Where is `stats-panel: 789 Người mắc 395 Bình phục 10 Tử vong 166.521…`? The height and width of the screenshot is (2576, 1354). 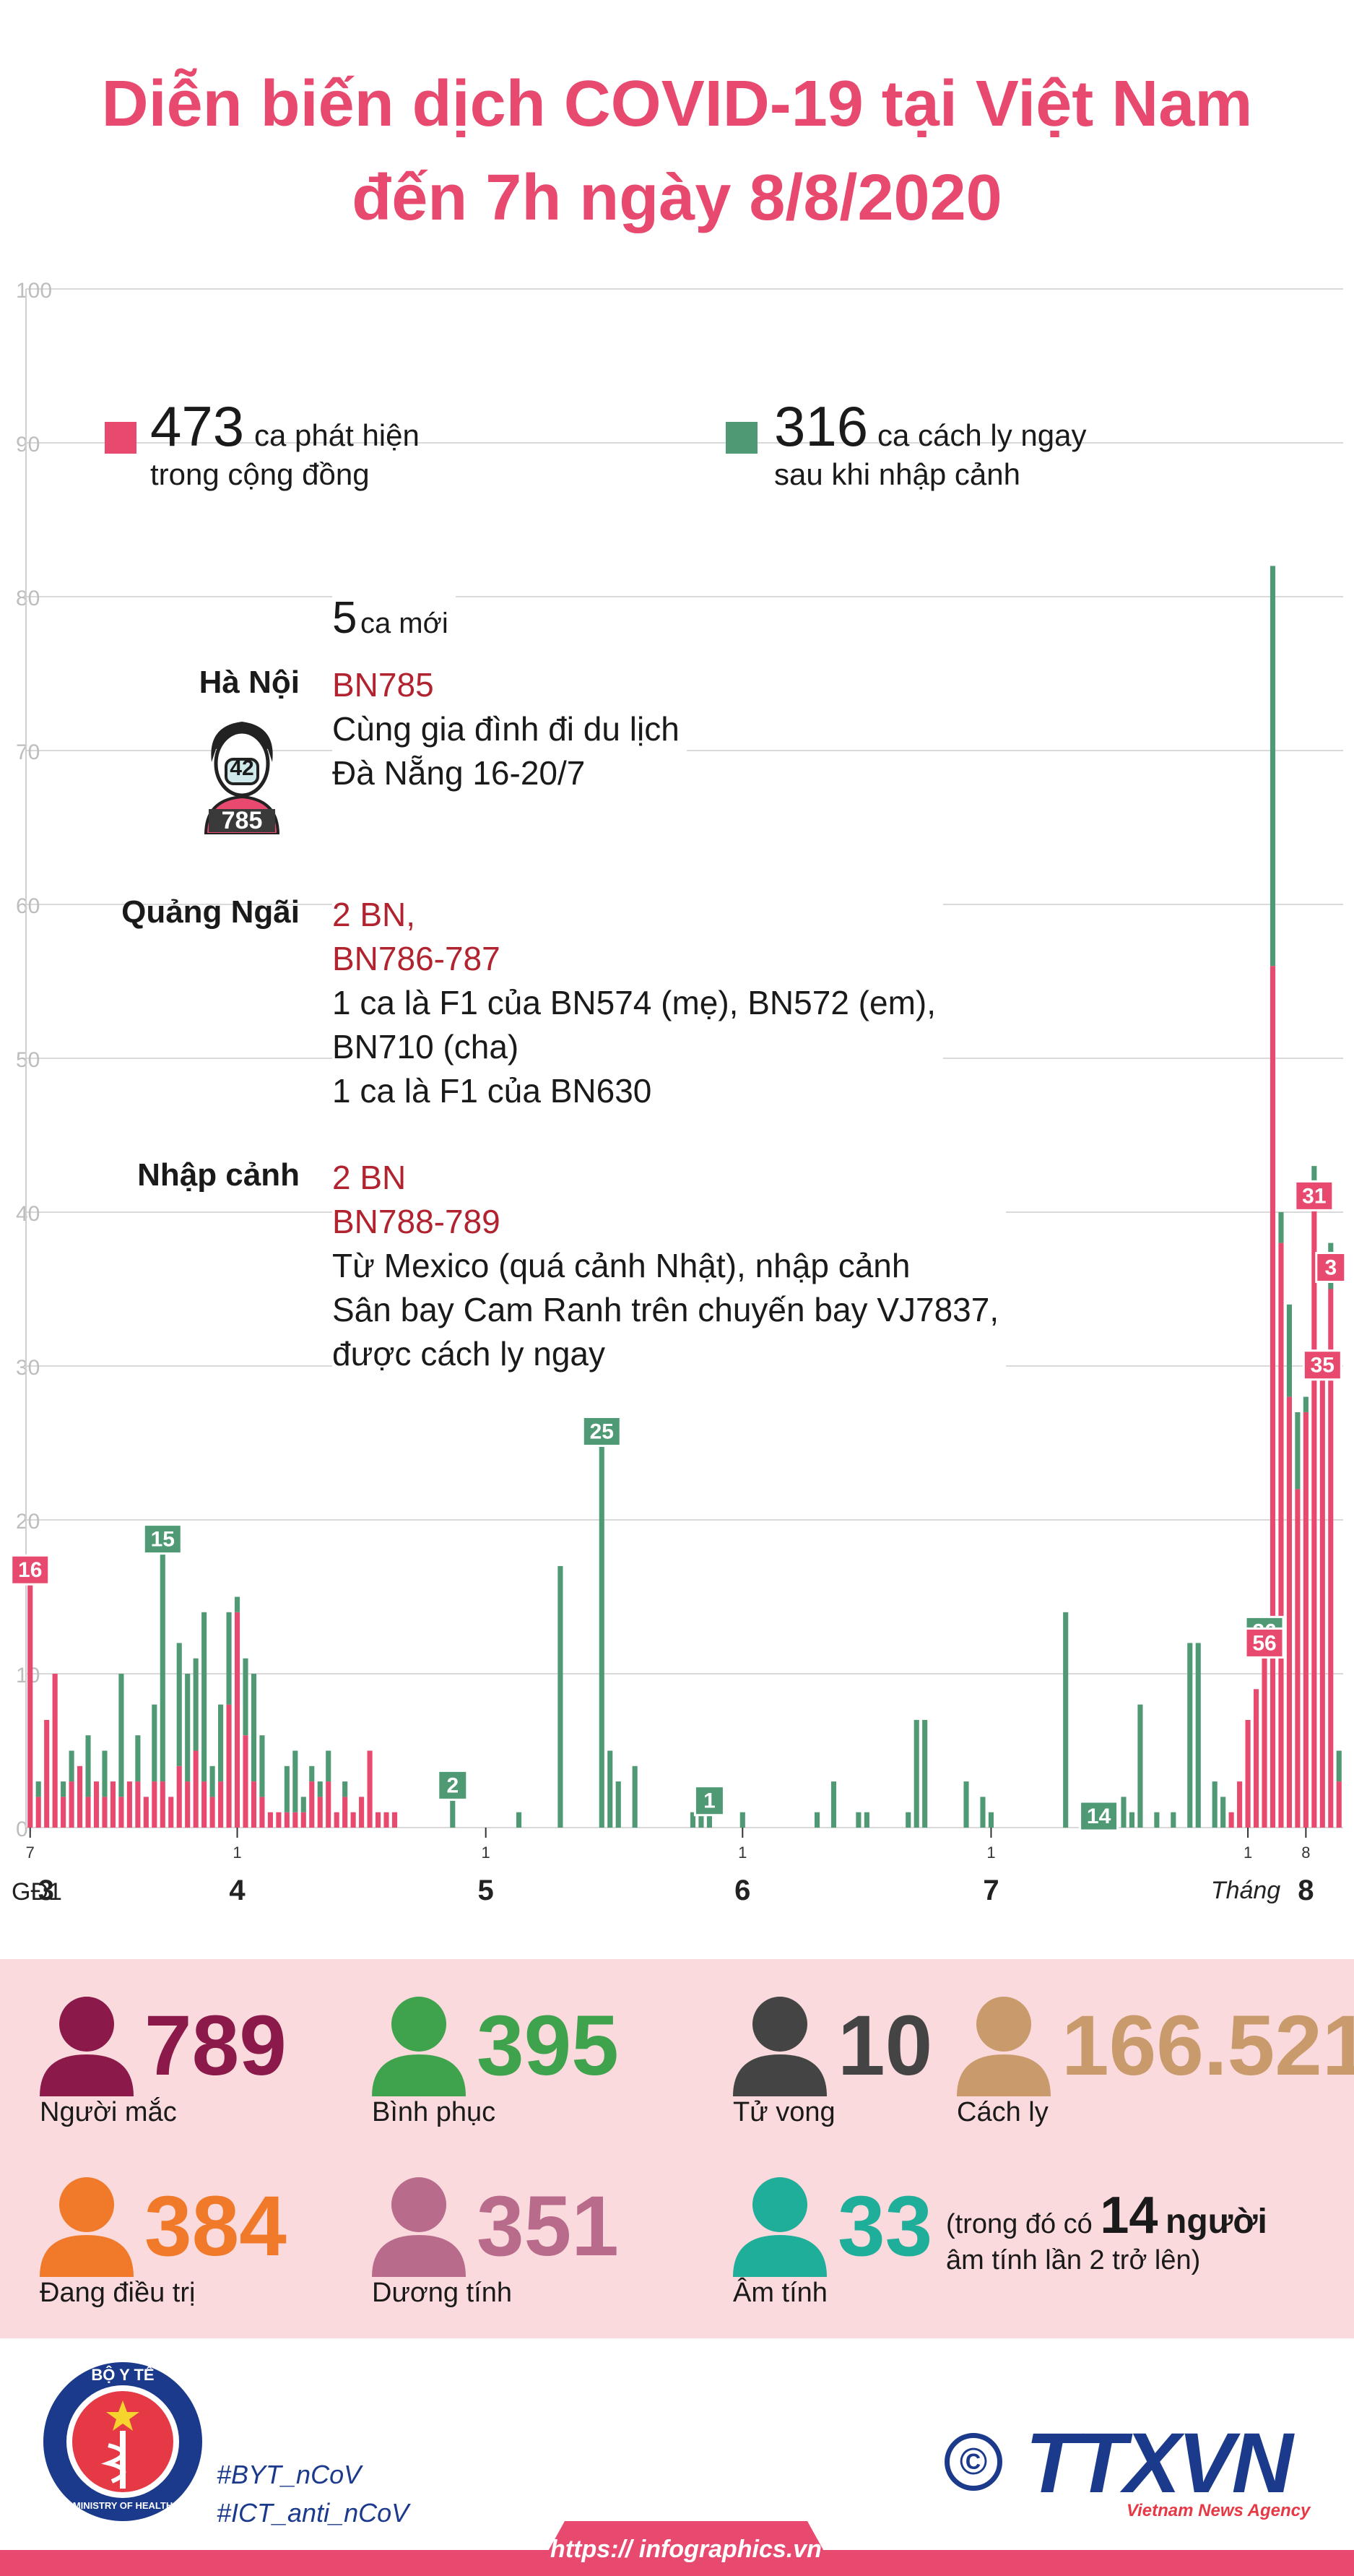 stats-panel: 789 Người mắc 395 Bình phục 10 Tử vong 166.521… is located at coordinates (677, 2148).